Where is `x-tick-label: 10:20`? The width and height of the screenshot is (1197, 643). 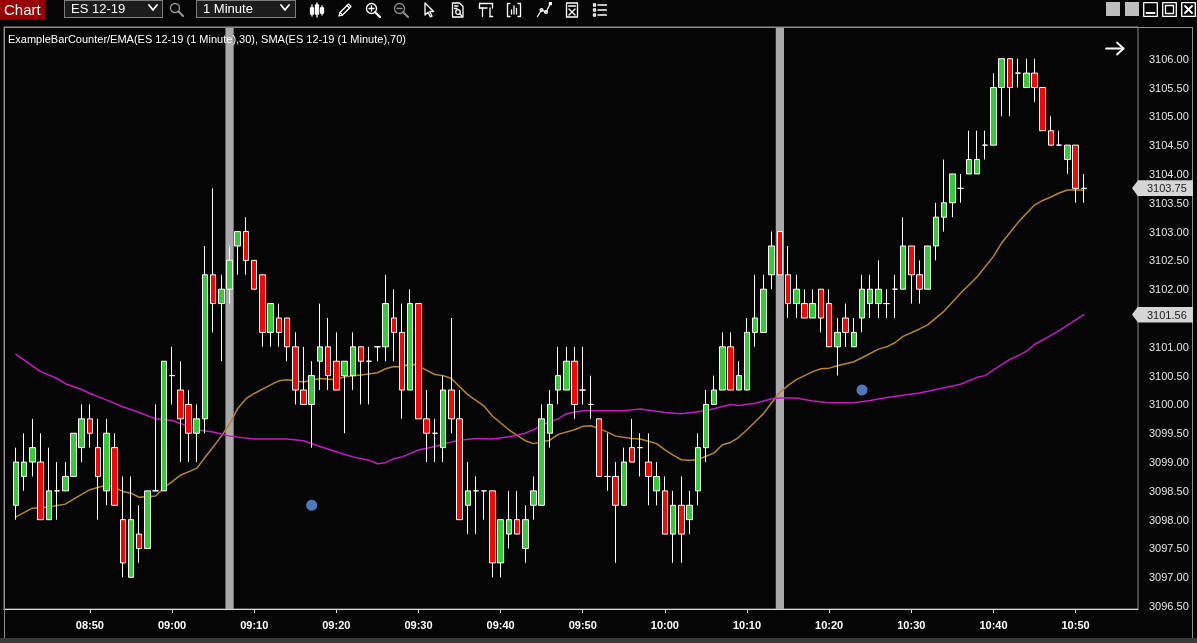 x-tick-label: 10:20 is located at coordinates (829, 624).